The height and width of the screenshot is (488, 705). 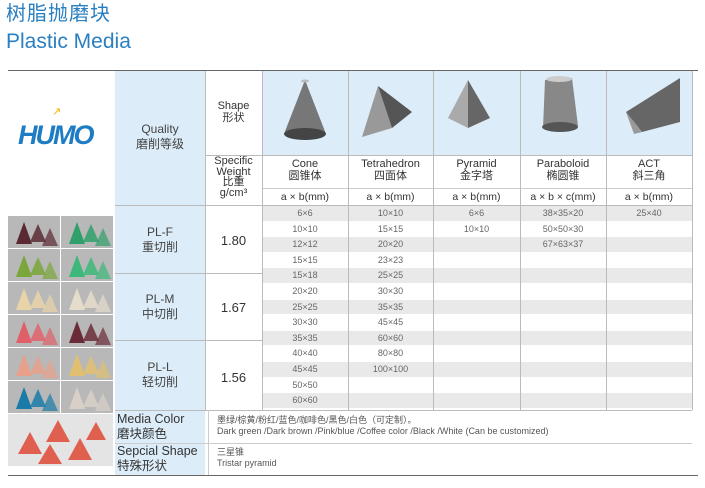 What do you see at coordinates (476, 170) in the screenshot?
I see `column-header-pyramid: Pyramid 金字塔` at bounding box center [476, 170].